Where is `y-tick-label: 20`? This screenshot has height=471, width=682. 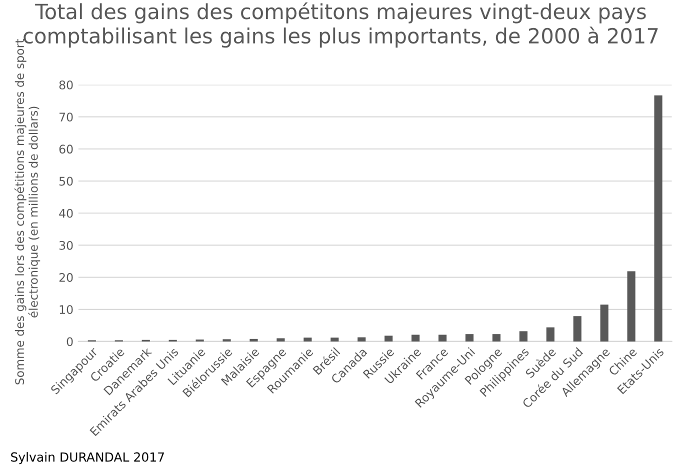
y-tick-label: 20 is located at coordinates (66, 277).